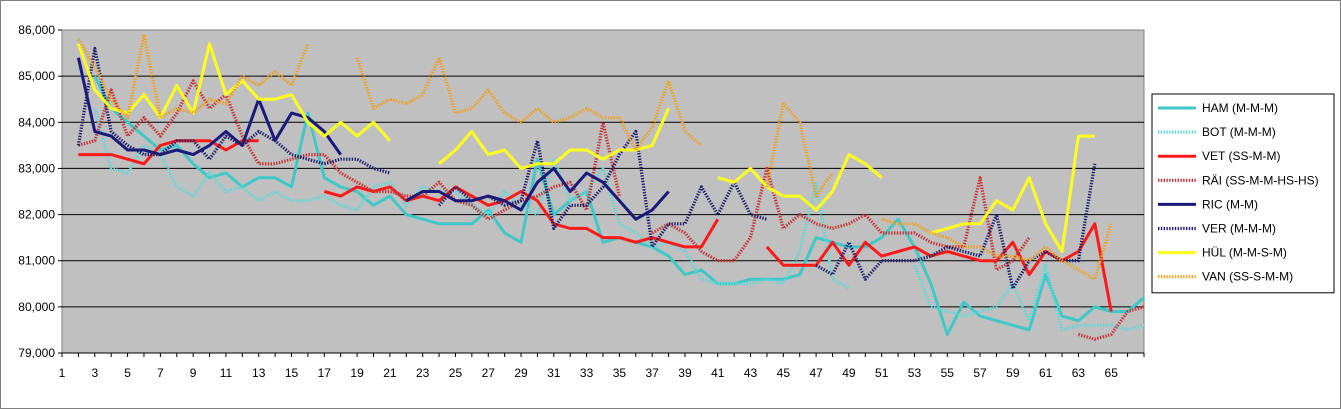 This screenshot has height=409, width=1341. What do you see at coordinates (1230, 204) in the screenshot?
I see `legend-label: RIC (M-M)` at bounding box center [1230, 204].